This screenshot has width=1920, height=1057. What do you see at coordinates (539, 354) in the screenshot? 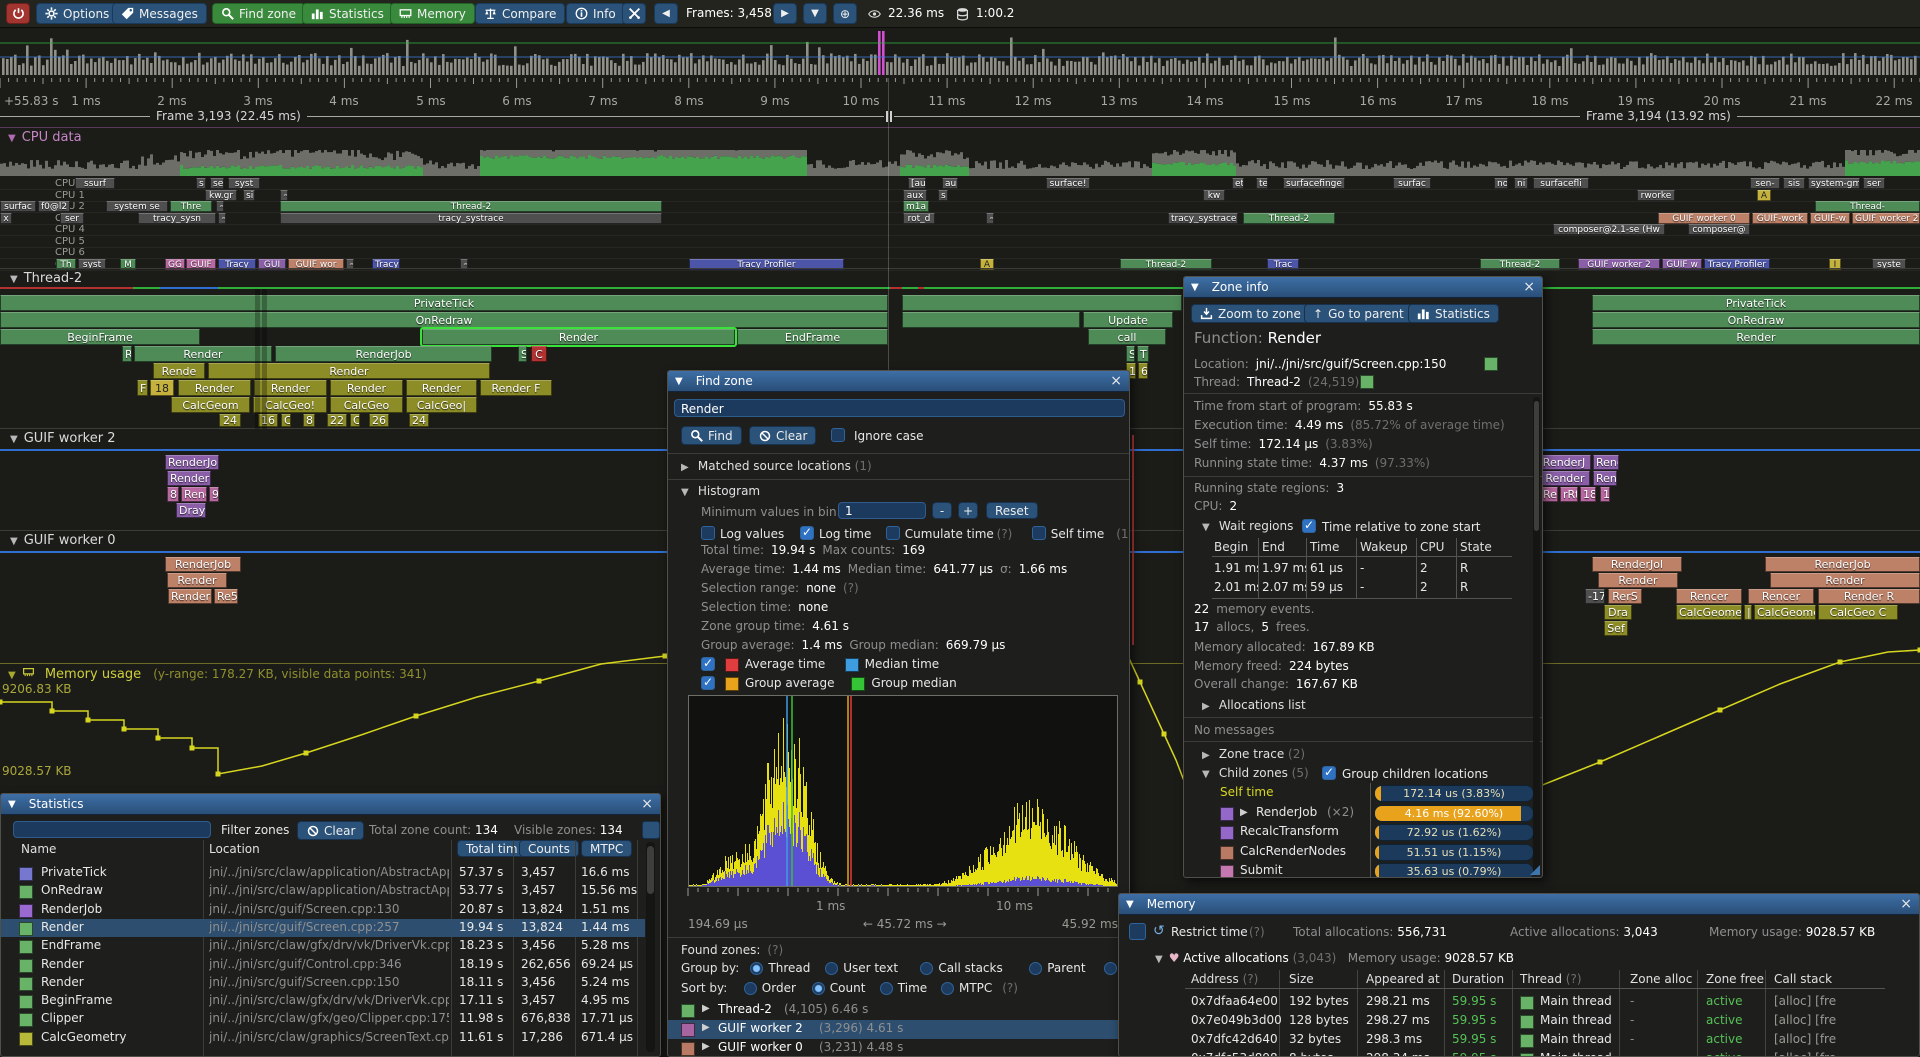
I see `zone-chip: C` at bounding box center [539, 354].